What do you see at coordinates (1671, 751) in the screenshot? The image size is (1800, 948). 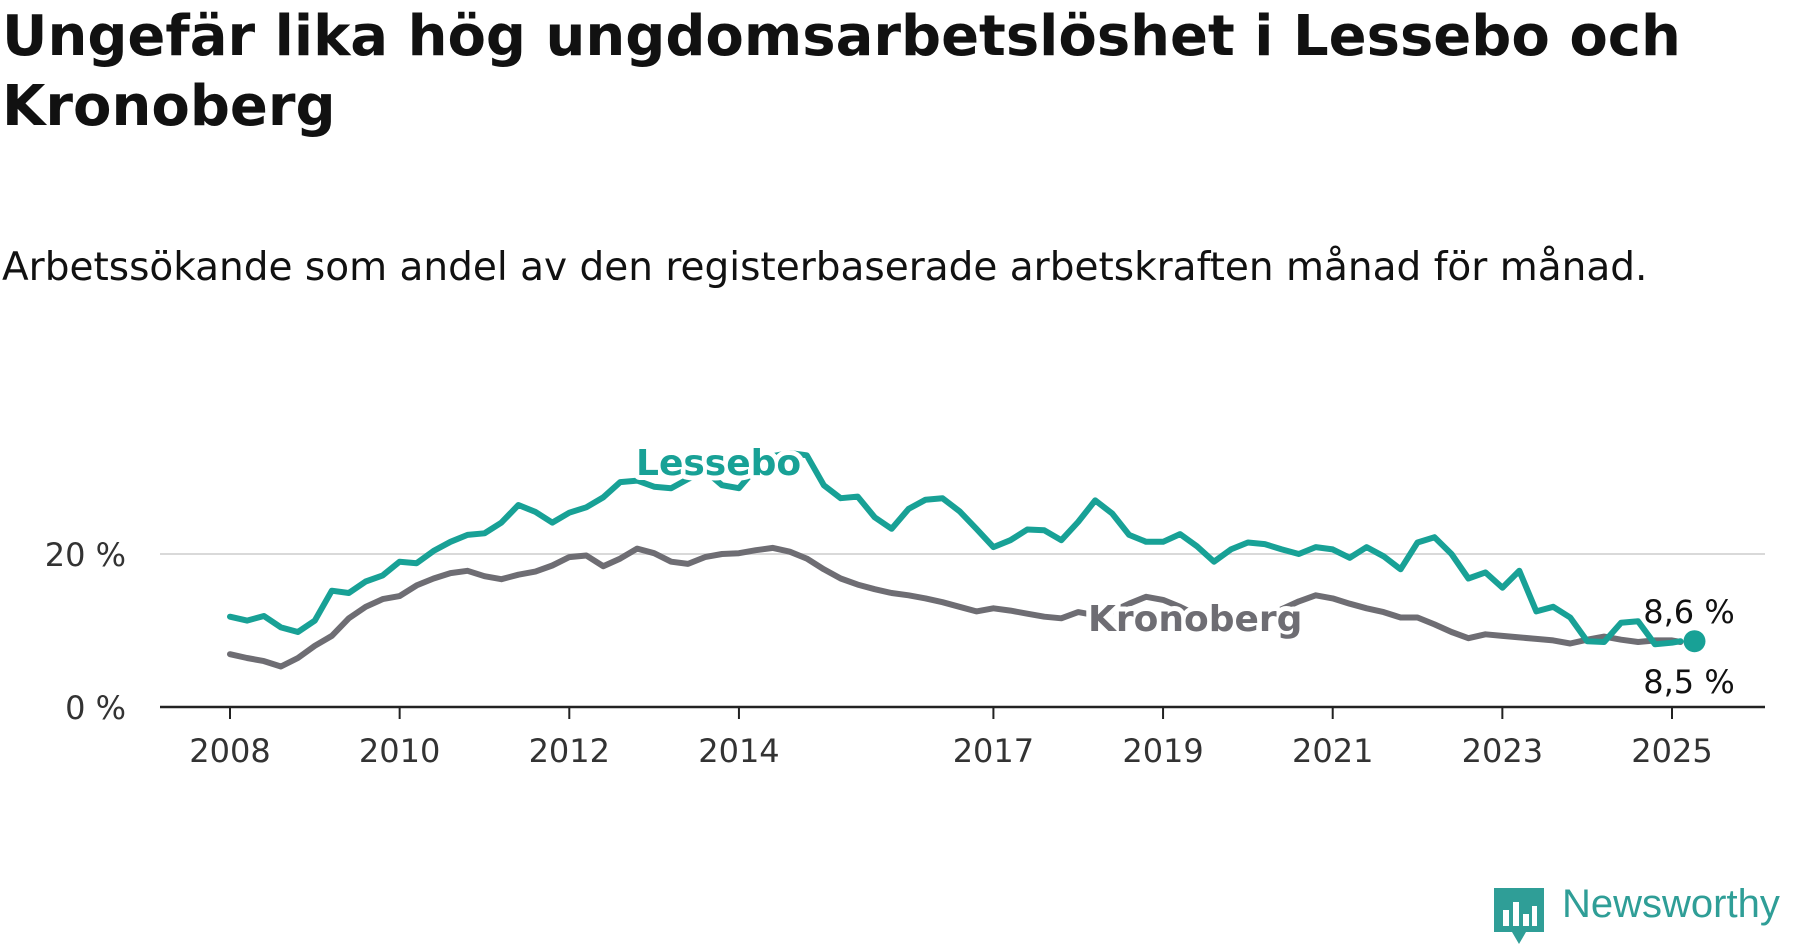 I see `x-tick-label: 2025` at bounding box center [1671, 751].